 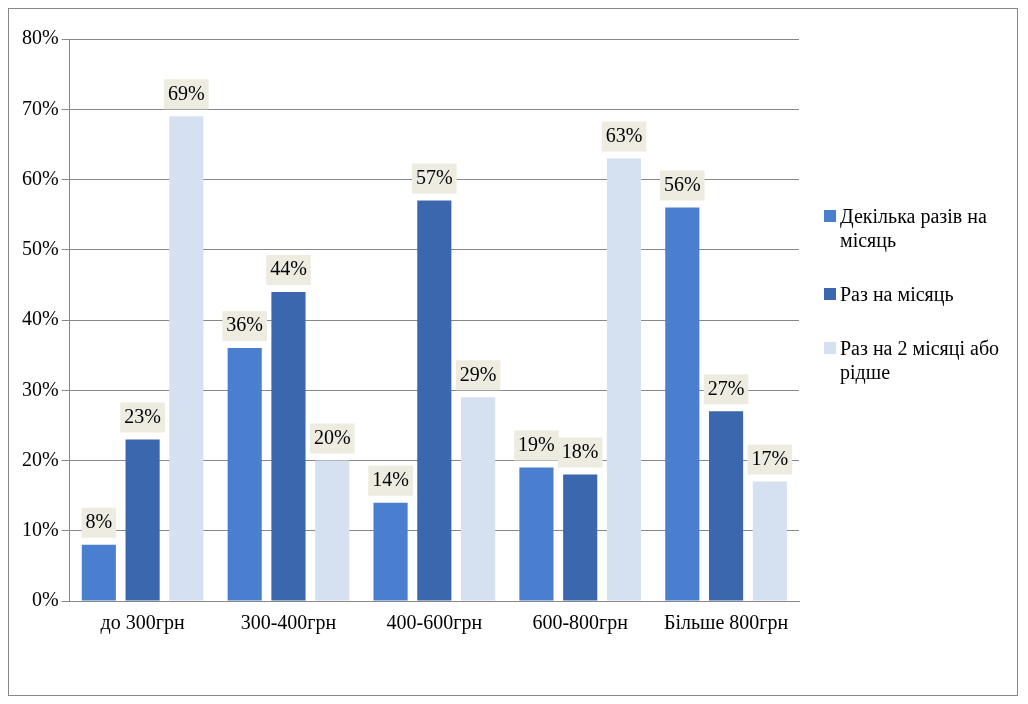 I want to click on text: 44%, so click(x=288, y=268).